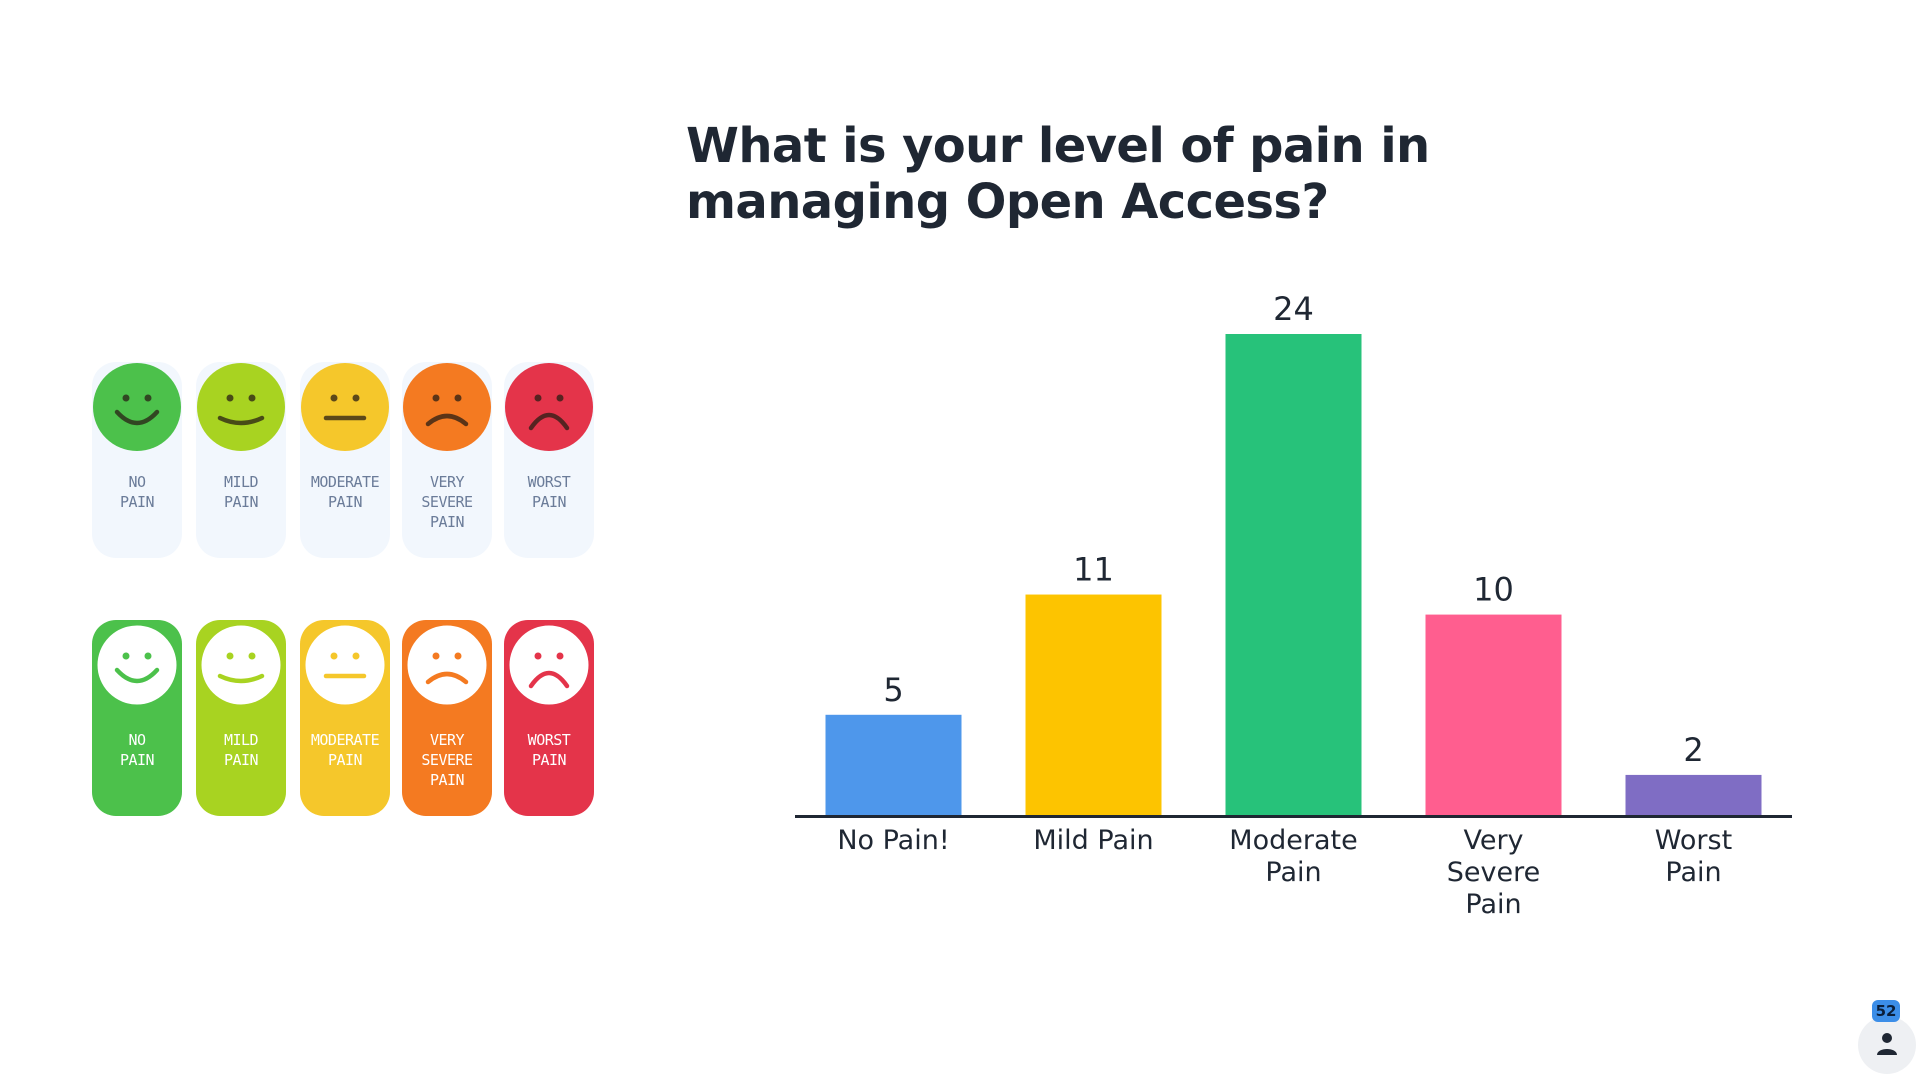 This screenshot has height=1080, width=1920. What do you see at coordinates (893, 690) in the screenshot?
I see `bar-value-label: 5` at bounding box center [893, 690].